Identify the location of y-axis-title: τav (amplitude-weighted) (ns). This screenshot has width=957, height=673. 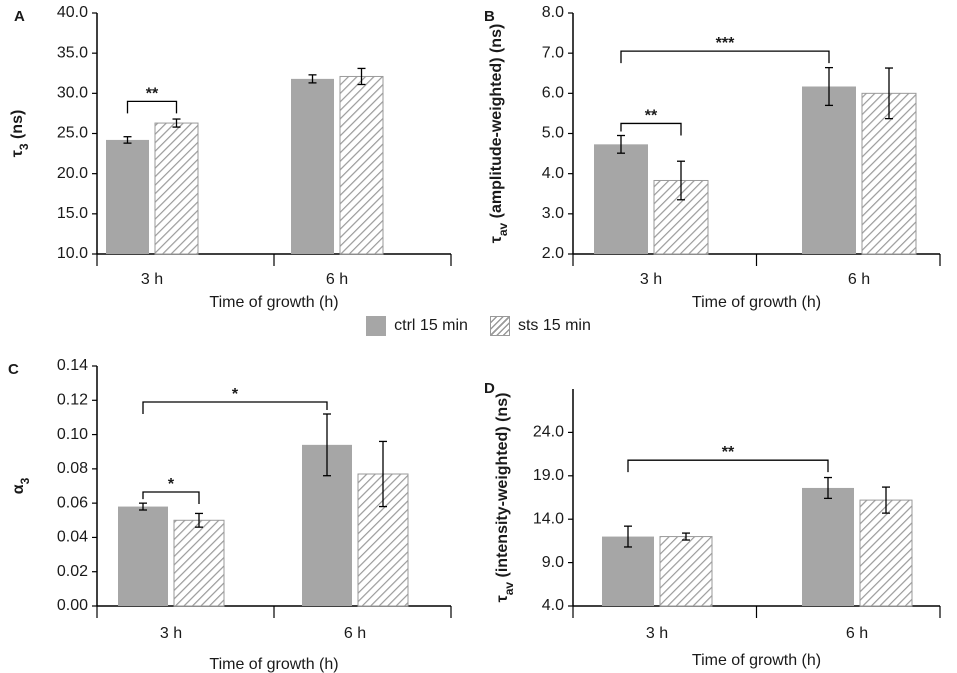
(499, 134).